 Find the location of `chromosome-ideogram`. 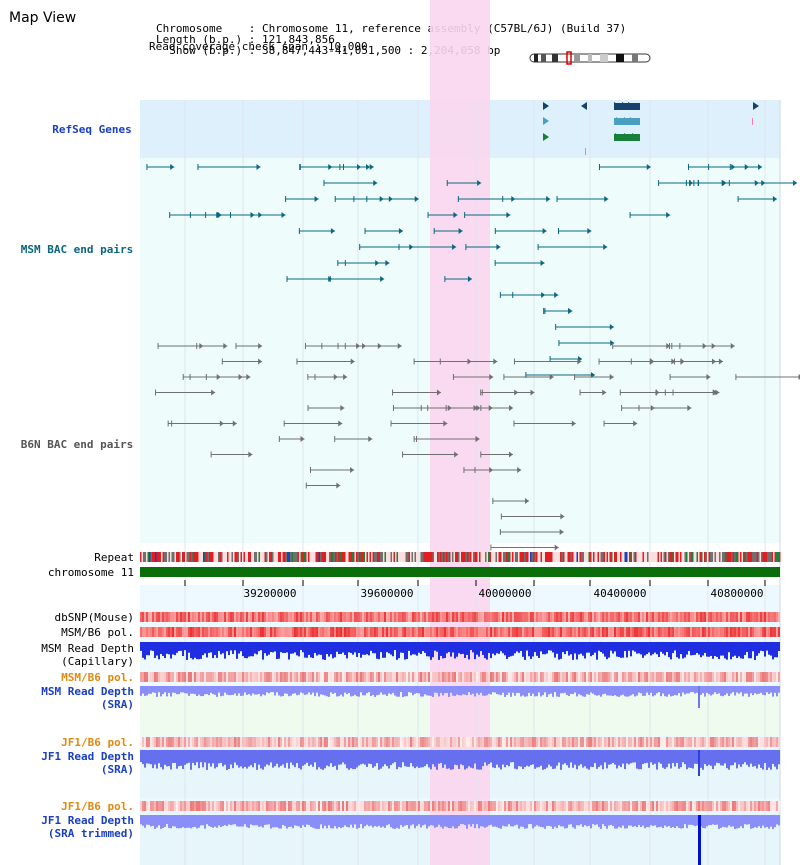

chromosome-ideogram is located at coordinates (591, 58).